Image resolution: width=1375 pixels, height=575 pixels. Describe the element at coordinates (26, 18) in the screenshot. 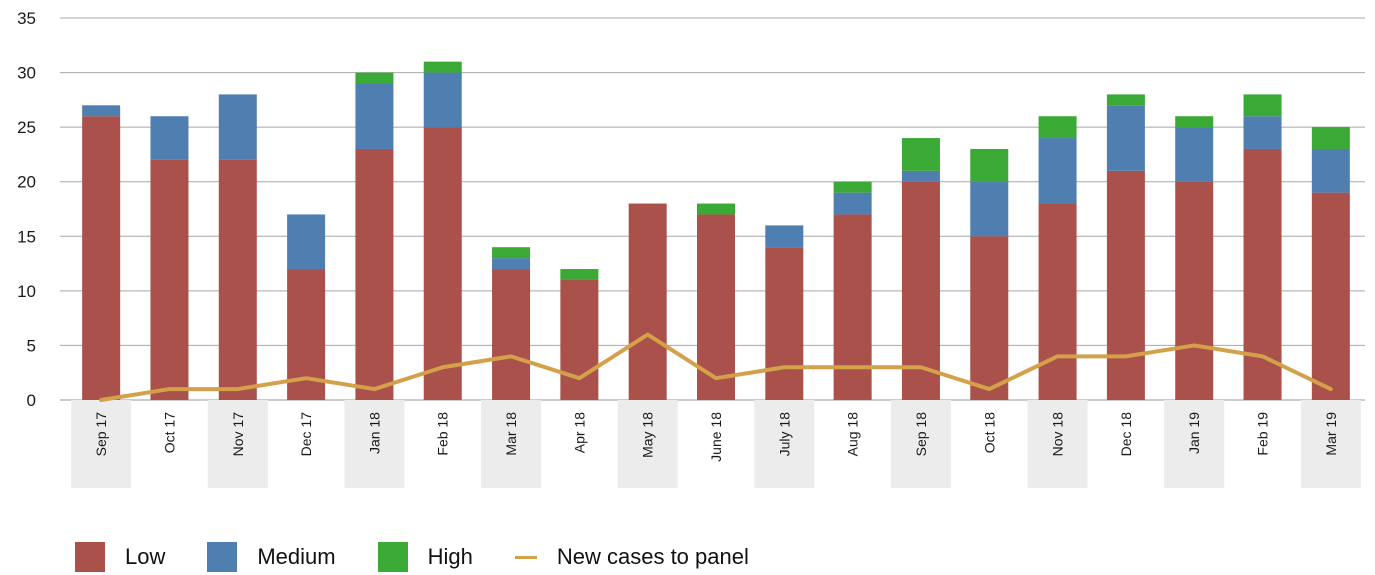

I see `y-tick-label: 35` at that location.